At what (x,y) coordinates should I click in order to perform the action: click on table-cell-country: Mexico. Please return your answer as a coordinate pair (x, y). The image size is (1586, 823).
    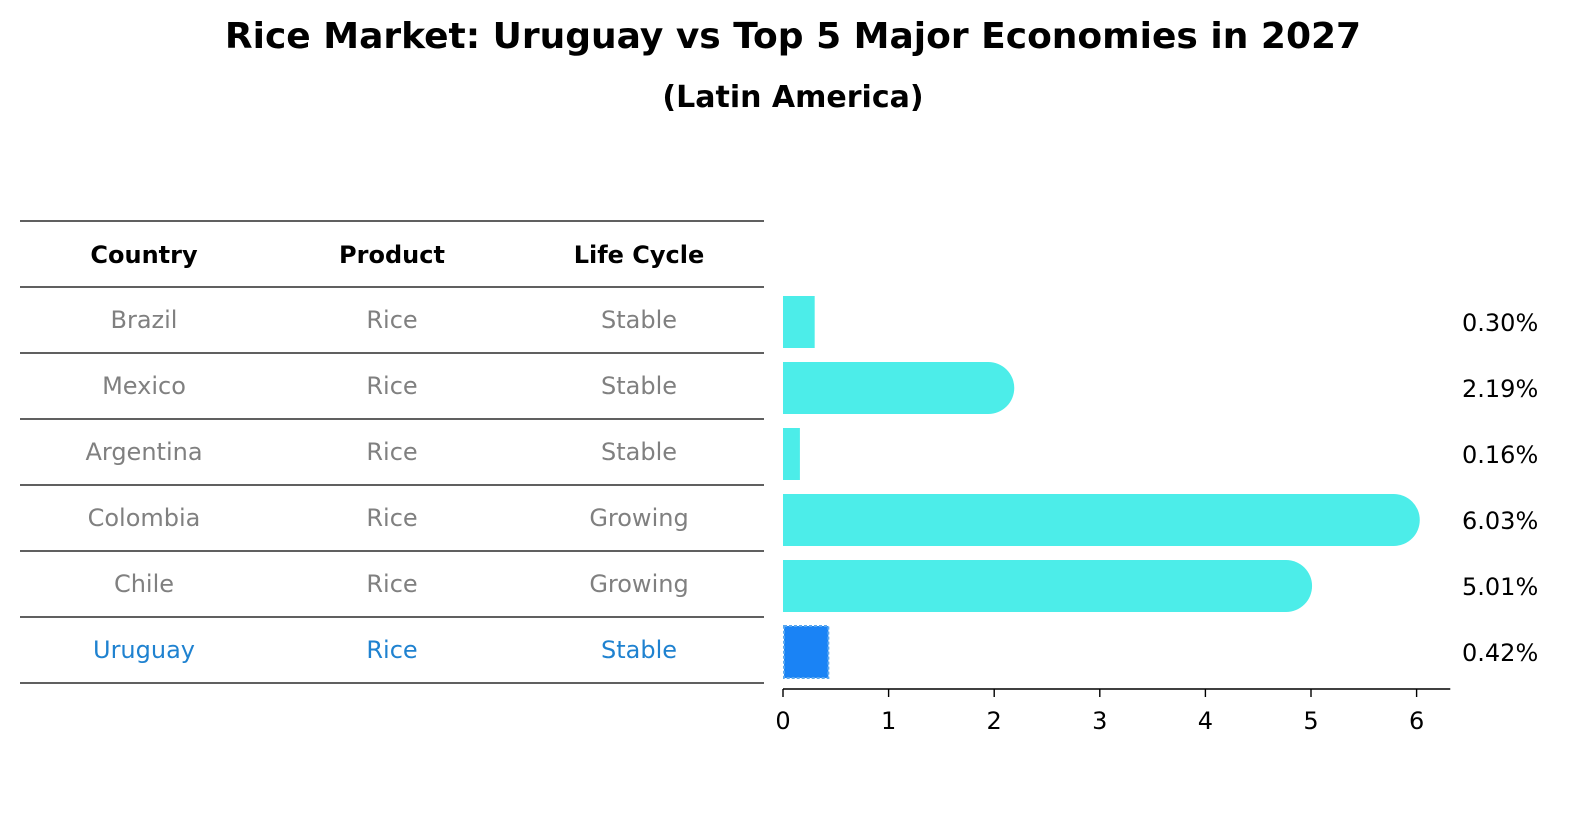
    Looking at the image, I should click on (144, 386).